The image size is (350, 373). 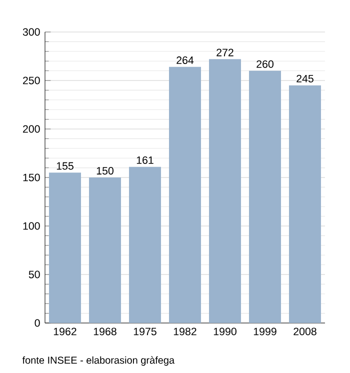 I want to click on x-tick-label: 1962, so click(x=65, y=332).